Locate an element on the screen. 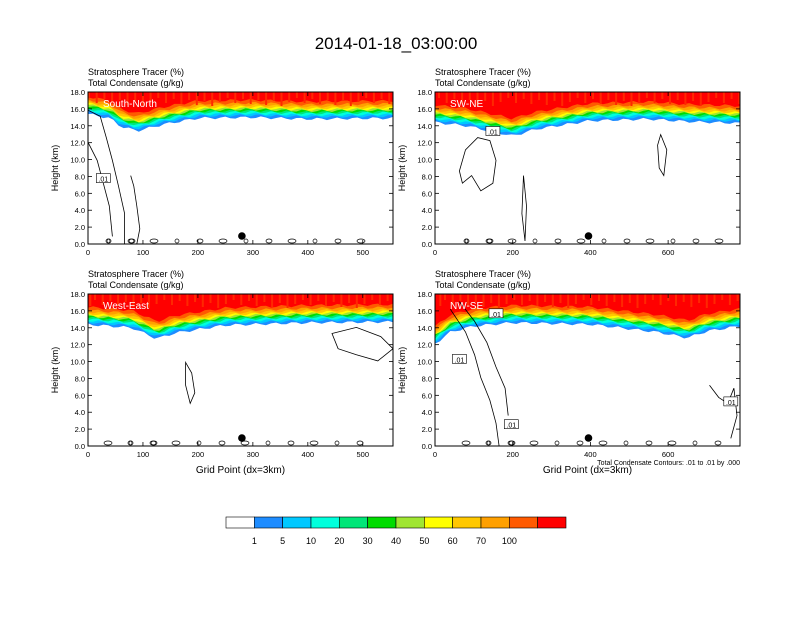 Image resolution: width=792 pixels, height=617 pixels. colorbar-label: 70 is located at coordinates (481, 541).